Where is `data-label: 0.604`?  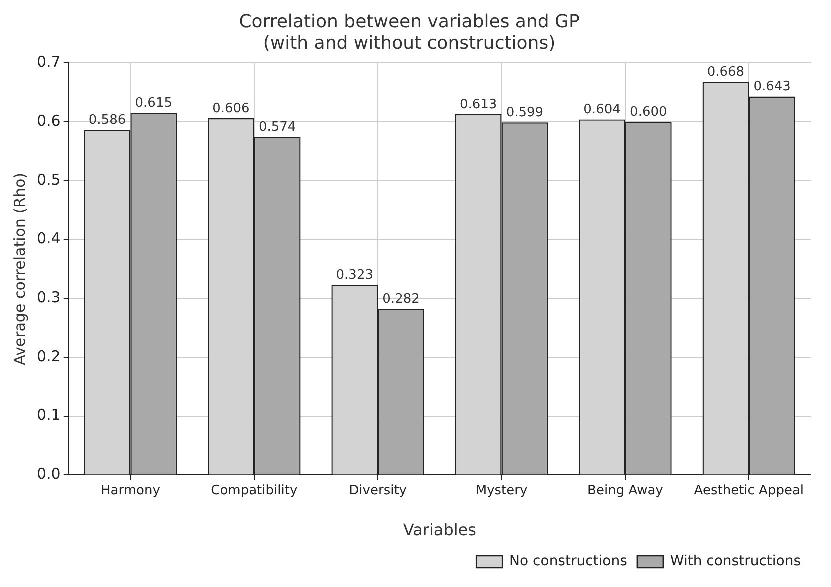 data-label: 0.604 is located at coordinates (602, 110).